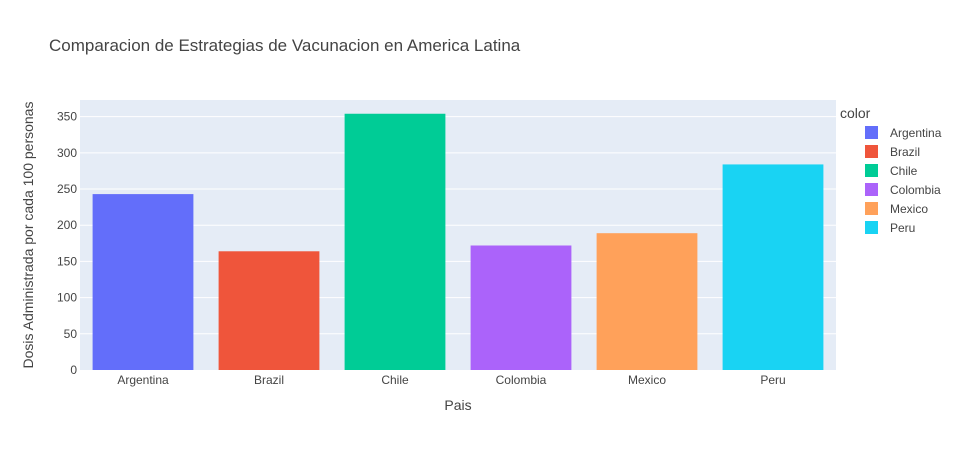 This screenshot has height=455, width=968. Describe the element at coordinates (773, 267) in the screenshot. I see `bar-peru` at that location.